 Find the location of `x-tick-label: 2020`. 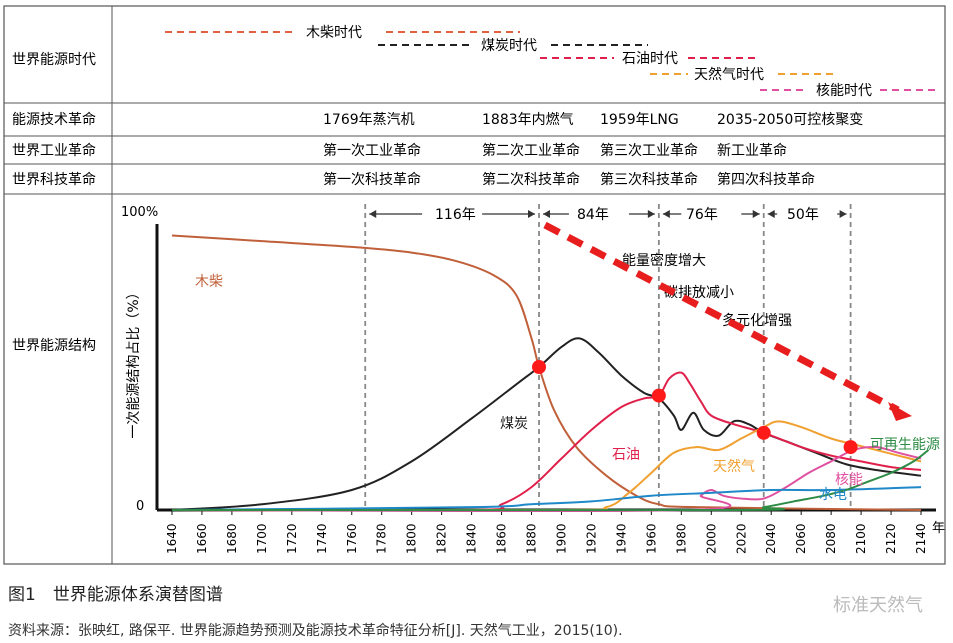

x-tick-label: 2020 is located at coordinates (741, 538).